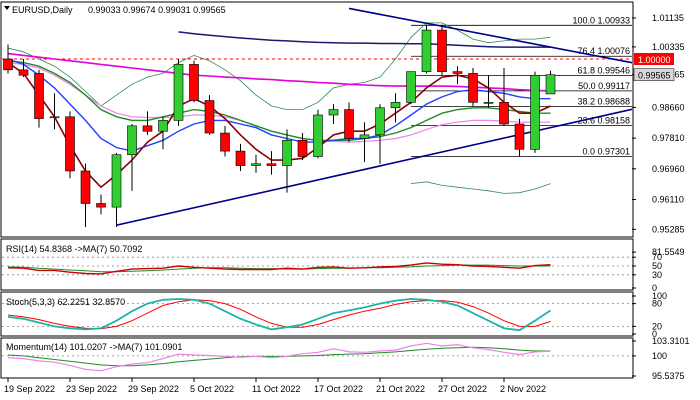 Image resolution: width=700 pixels, height=400 pixels. What do you see at coordinates (94, 347) in the screenshot?
I see `momentum-label: Momentum(14) 101.0207 ->MA(7) 101.0901` at bounding box center [94, 347].